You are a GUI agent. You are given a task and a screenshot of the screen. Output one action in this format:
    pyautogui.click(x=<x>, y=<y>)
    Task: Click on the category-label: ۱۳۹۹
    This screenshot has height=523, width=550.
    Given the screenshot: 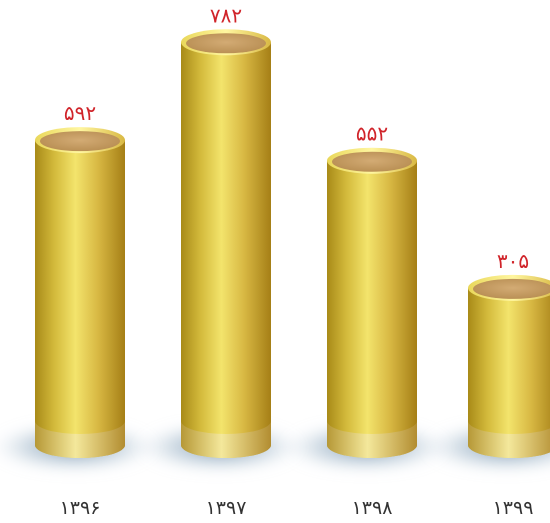 What is the action you would take?
    pyautogui.click(x=513, y=508)
    